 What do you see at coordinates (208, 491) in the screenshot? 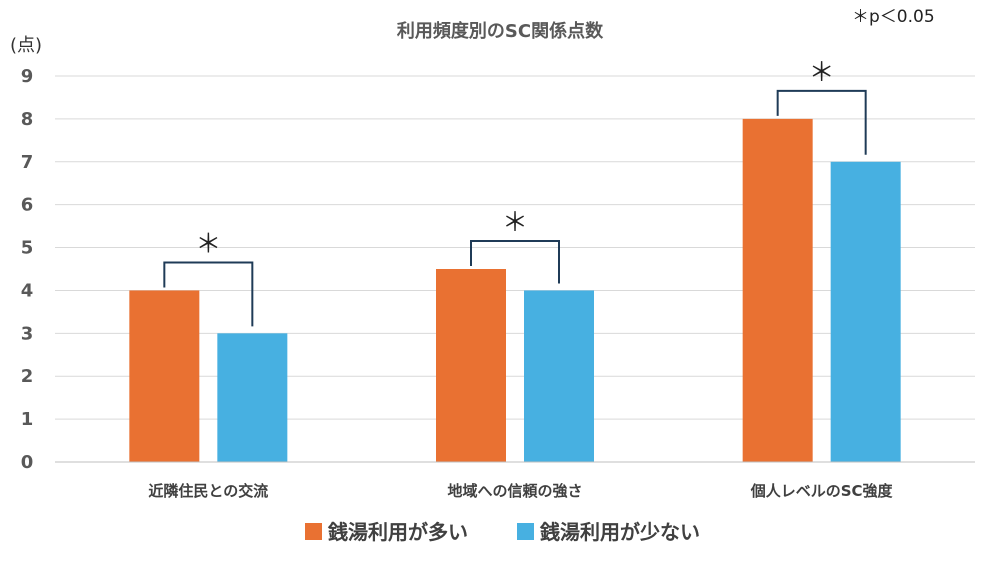
I see `x-tick-label: 近隣住民との交流` at bounding box center [208, 491].